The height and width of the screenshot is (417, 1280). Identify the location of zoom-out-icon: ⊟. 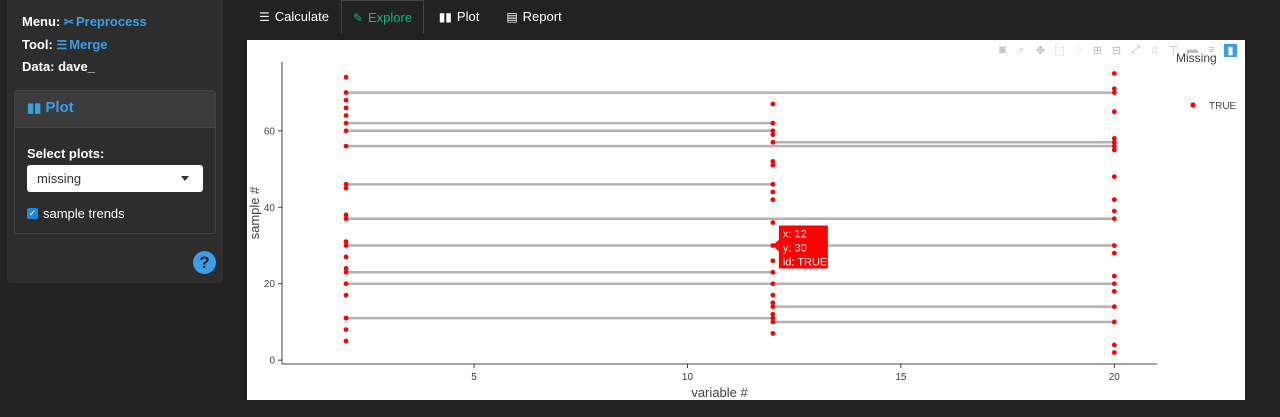
(1116, 51).